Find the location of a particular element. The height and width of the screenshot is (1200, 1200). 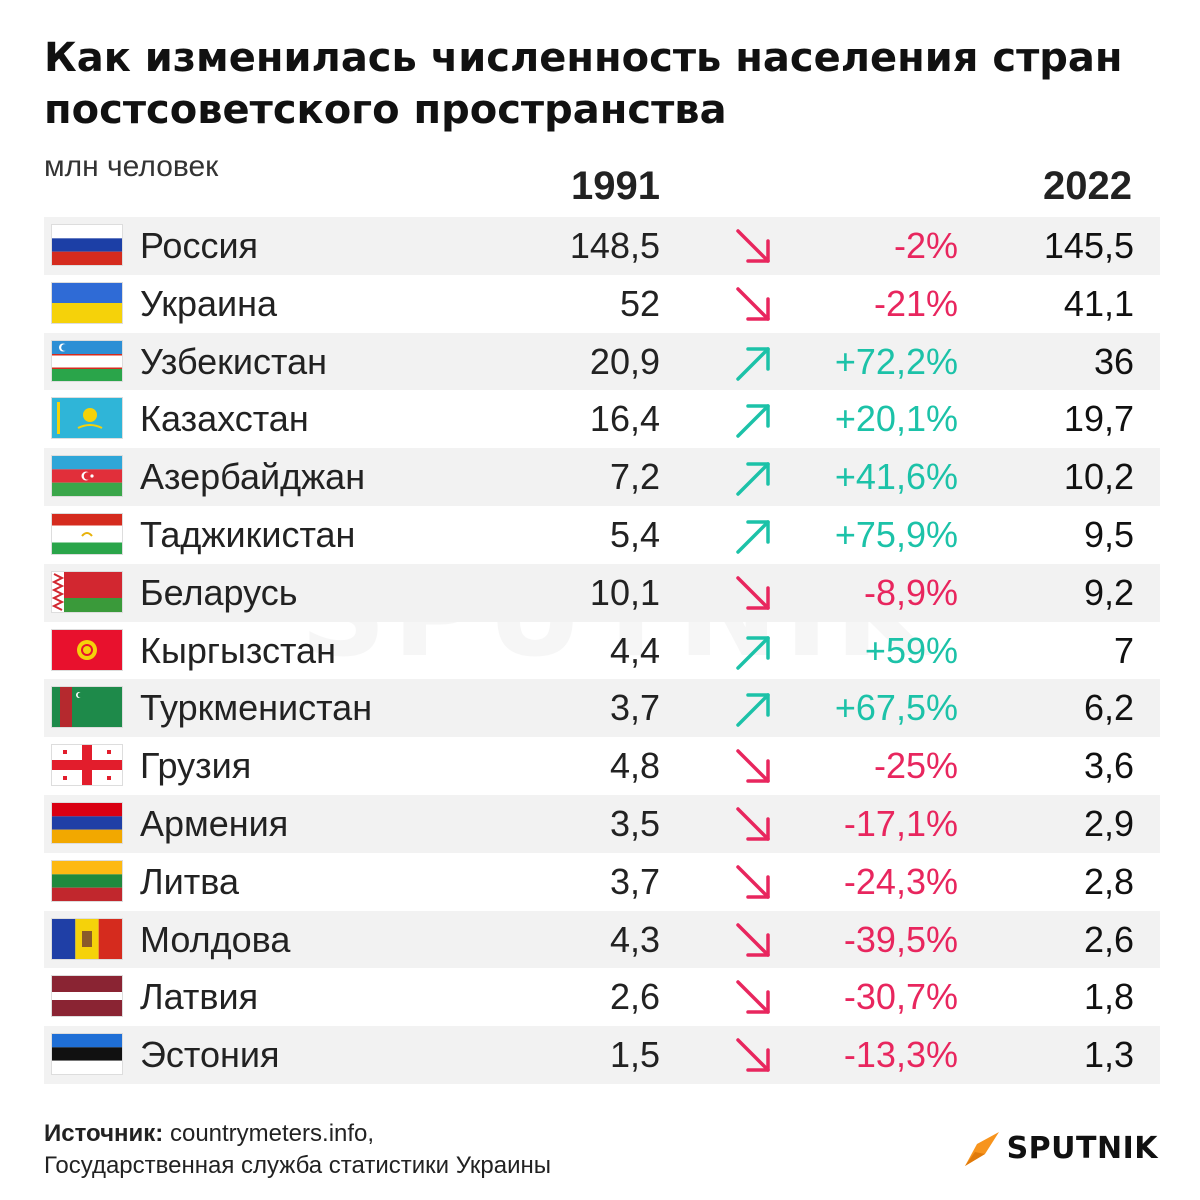

table-row: Туркменистан 3,7 +67,5% 6,2 is located at coordinates (602, 708).